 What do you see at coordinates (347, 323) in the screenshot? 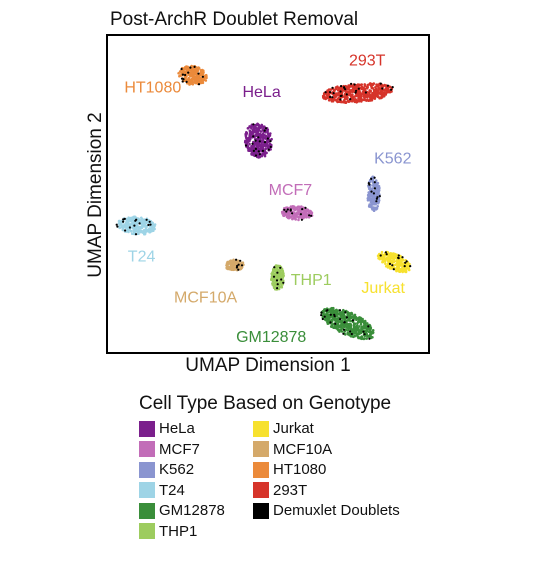
I see `cluster-gm12878` at bounding box center [347, 323].